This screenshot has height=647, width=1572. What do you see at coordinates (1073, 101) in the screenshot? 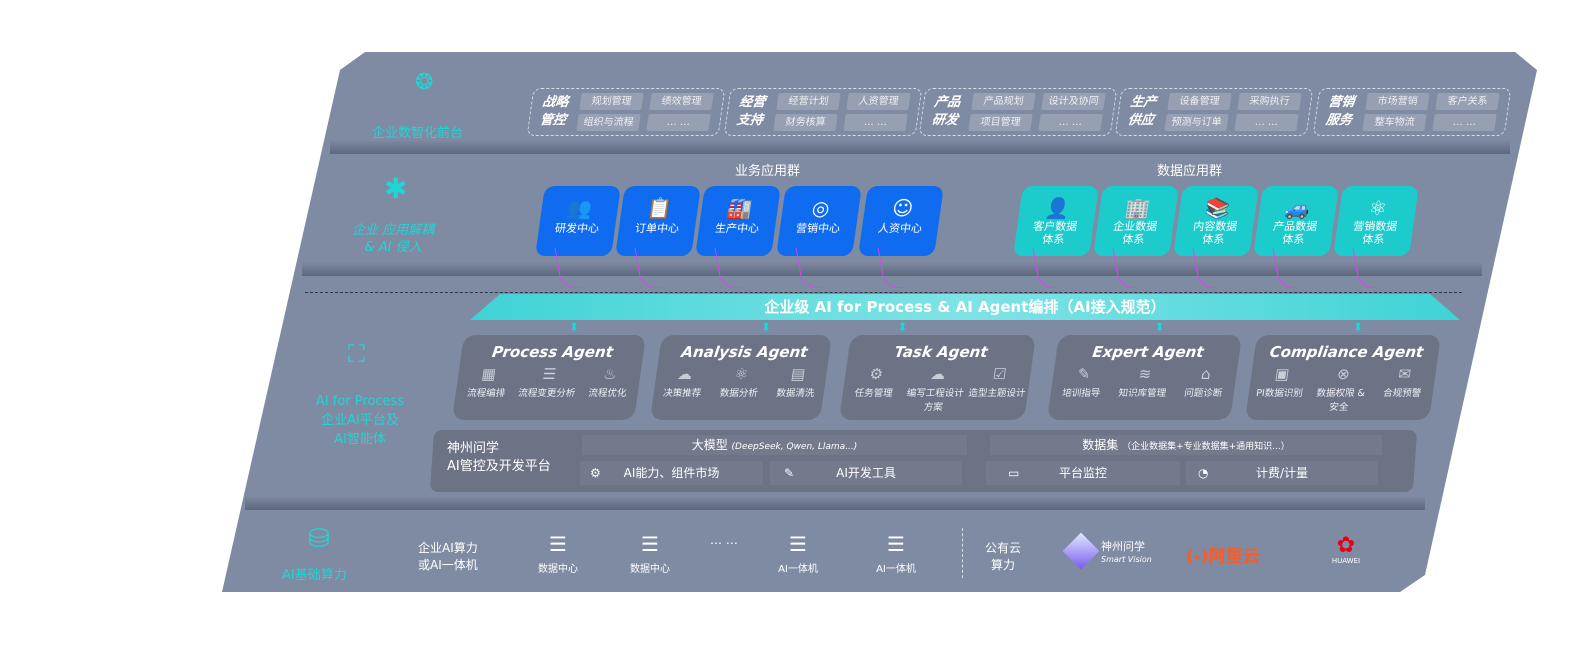
I see `group-tag: 设计及协同` at bounding box center [1073, 101].